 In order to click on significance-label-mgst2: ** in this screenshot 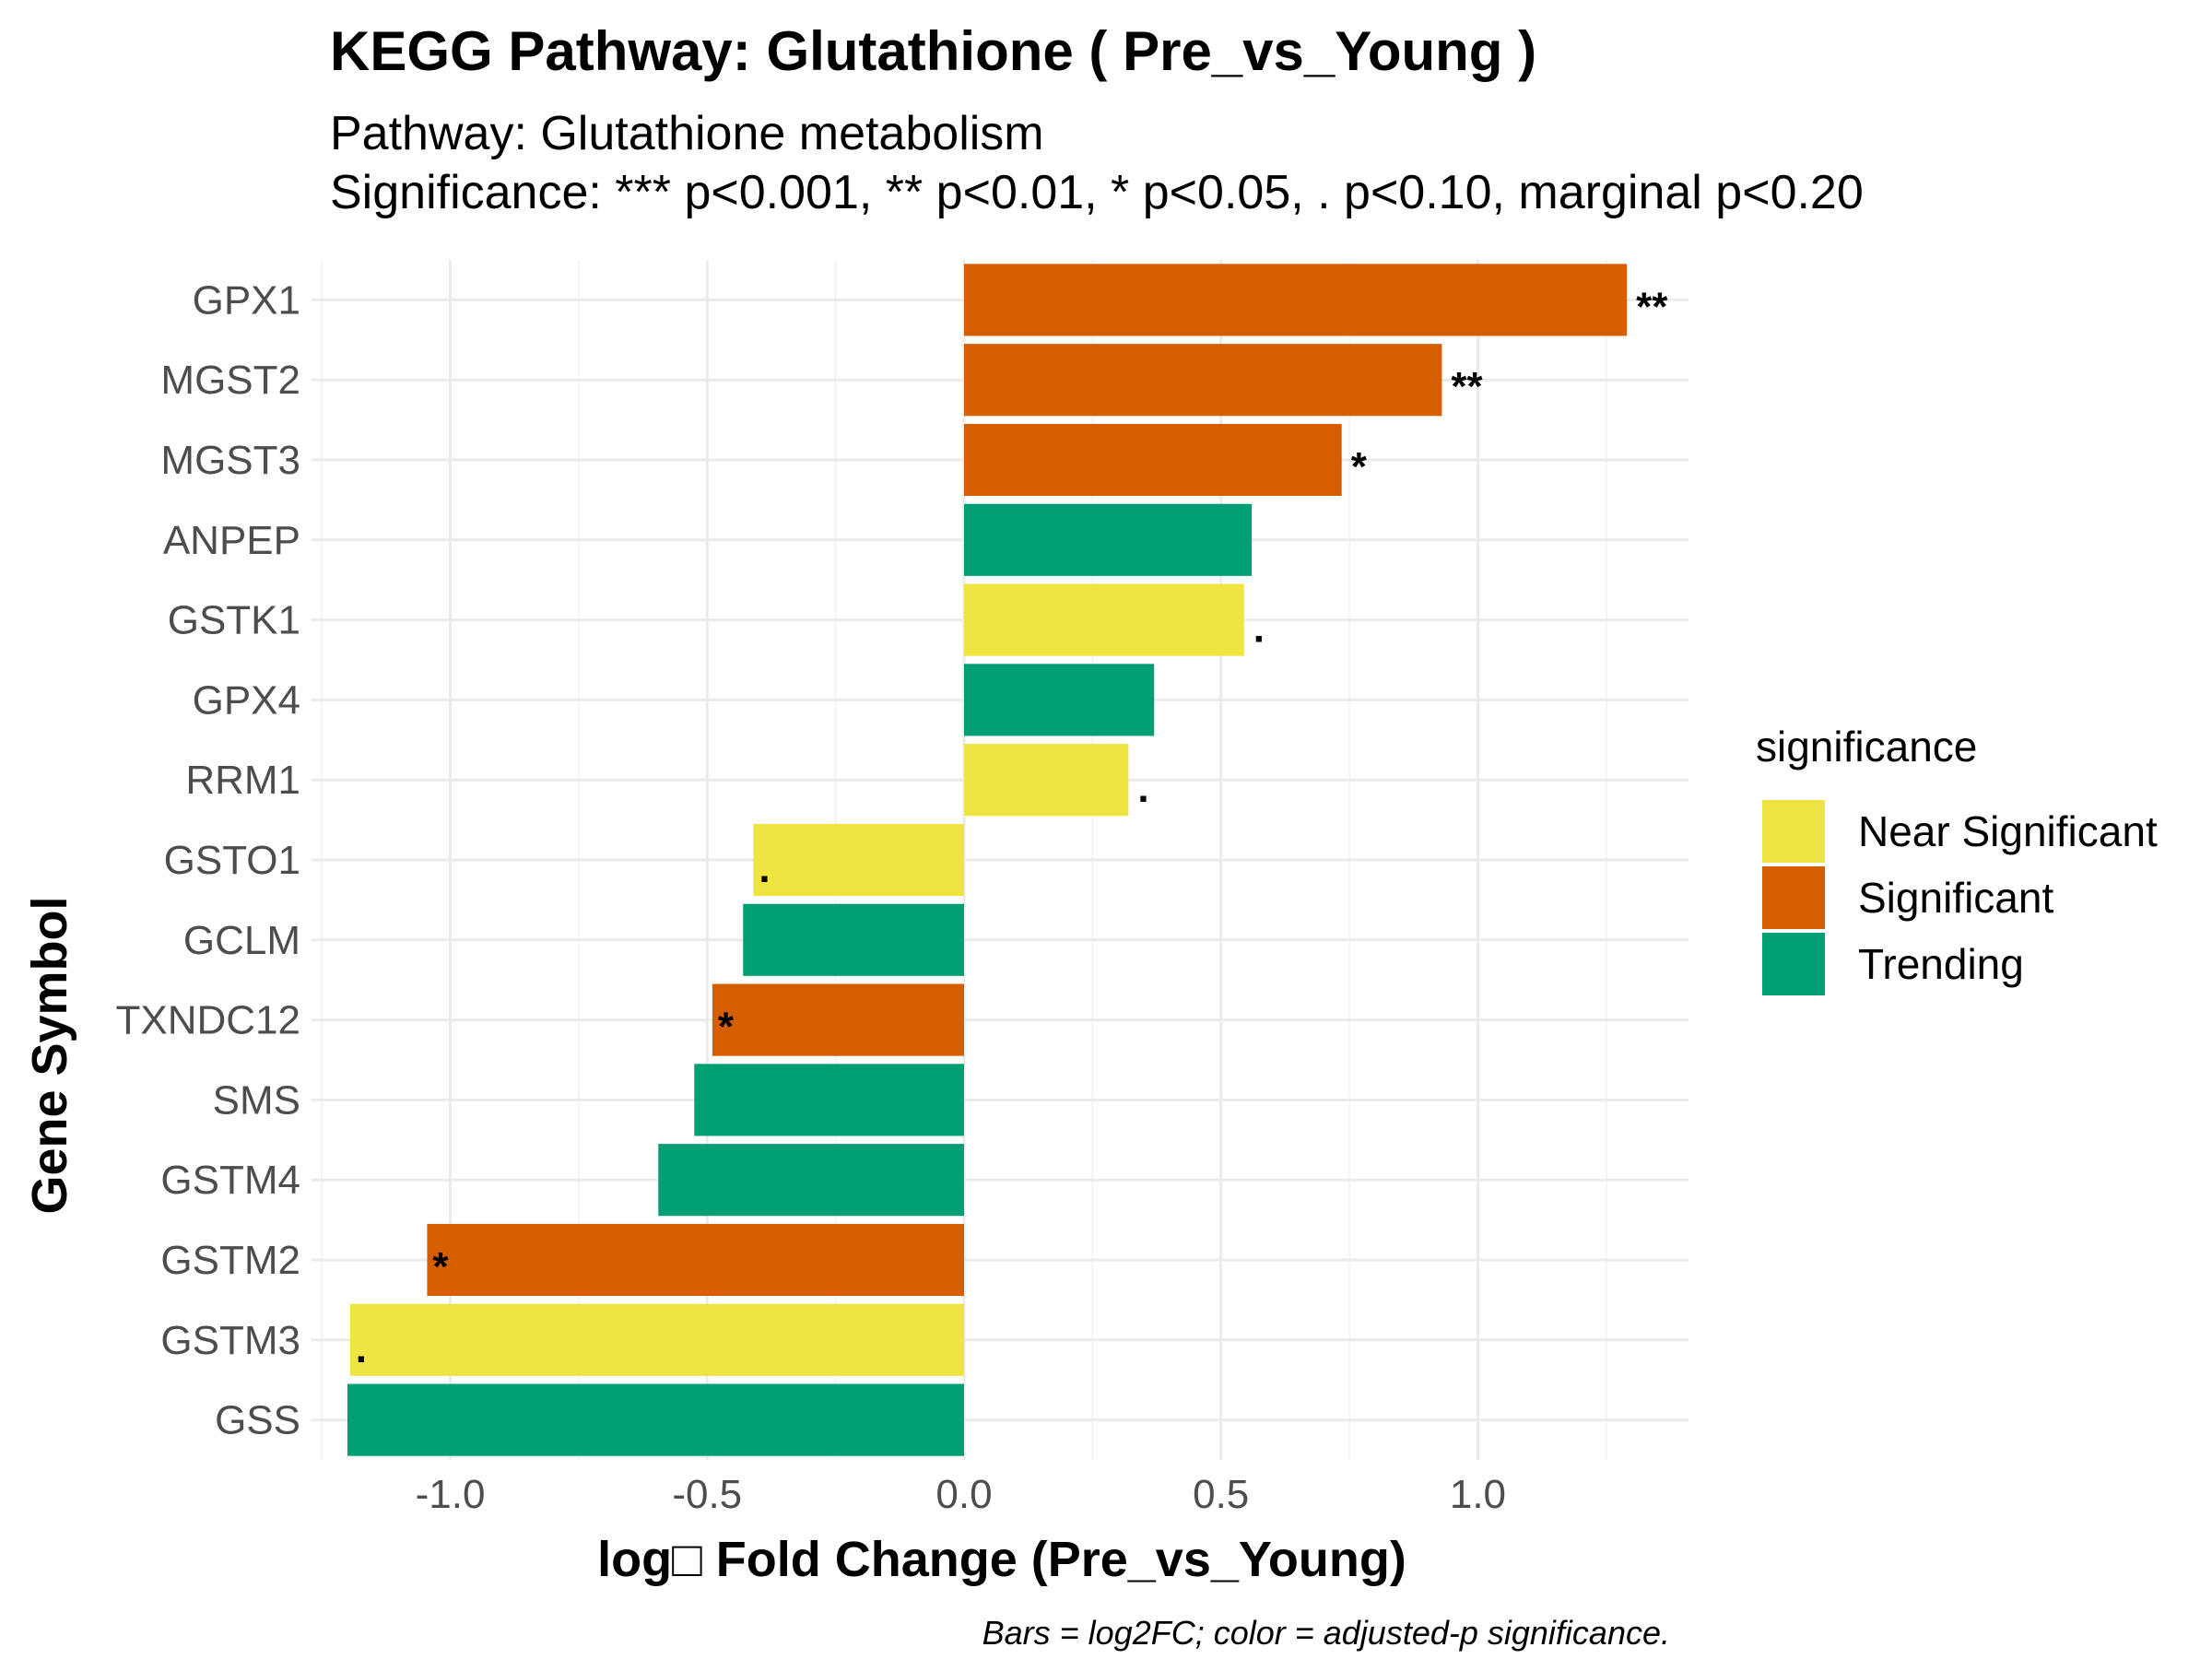, I will do `click(1467, 386)`.